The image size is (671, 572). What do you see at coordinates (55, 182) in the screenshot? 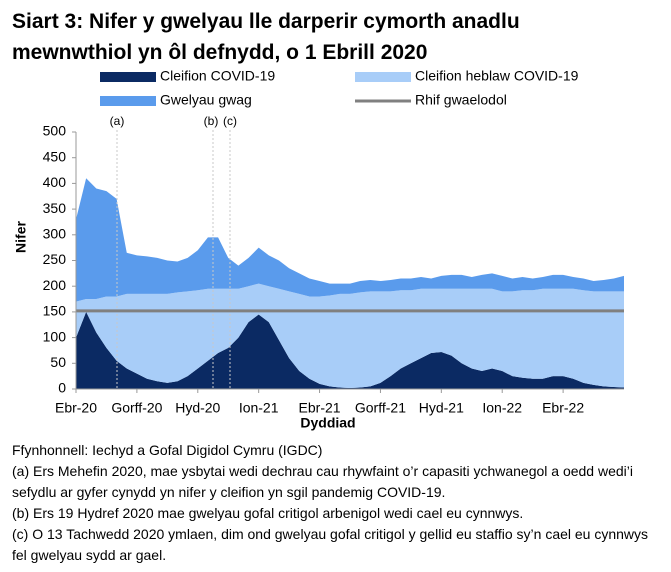
I see `y-tick-label: 400` at bounding box center [55, 182].